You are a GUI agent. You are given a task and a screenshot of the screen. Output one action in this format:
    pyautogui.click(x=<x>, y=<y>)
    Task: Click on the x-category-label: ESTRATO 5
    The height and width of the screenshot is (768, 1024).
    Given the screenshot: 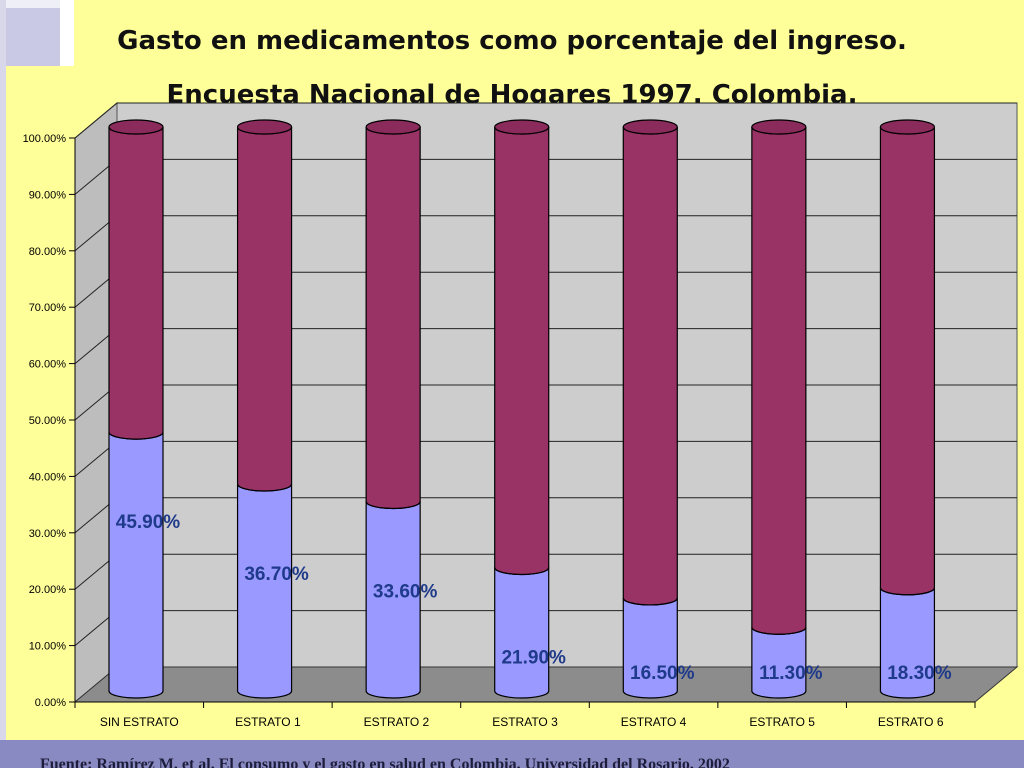 What is the action you would take?
    pyautogui.click(x=782, y=722)
    